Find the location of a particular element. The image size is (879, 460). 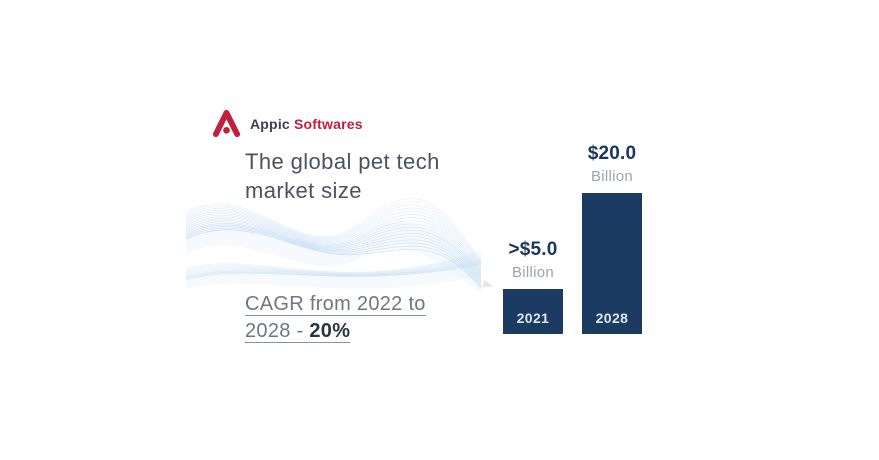

cagr-line1: CAGR from 2022 to is located at coordinates (335, 304).